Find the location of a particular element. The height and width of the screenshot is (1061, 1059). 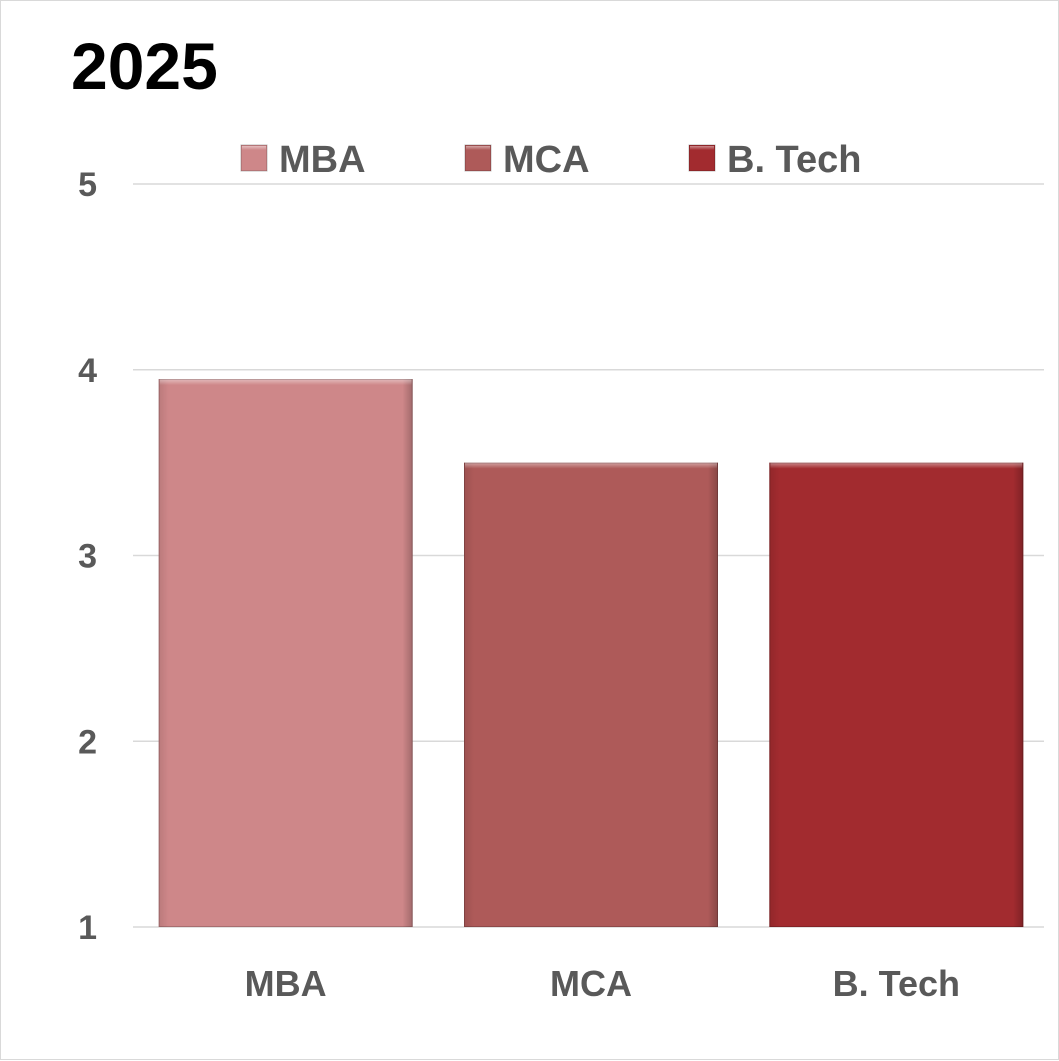

y-tick-label: 4 is located at coordinates (87, 371).